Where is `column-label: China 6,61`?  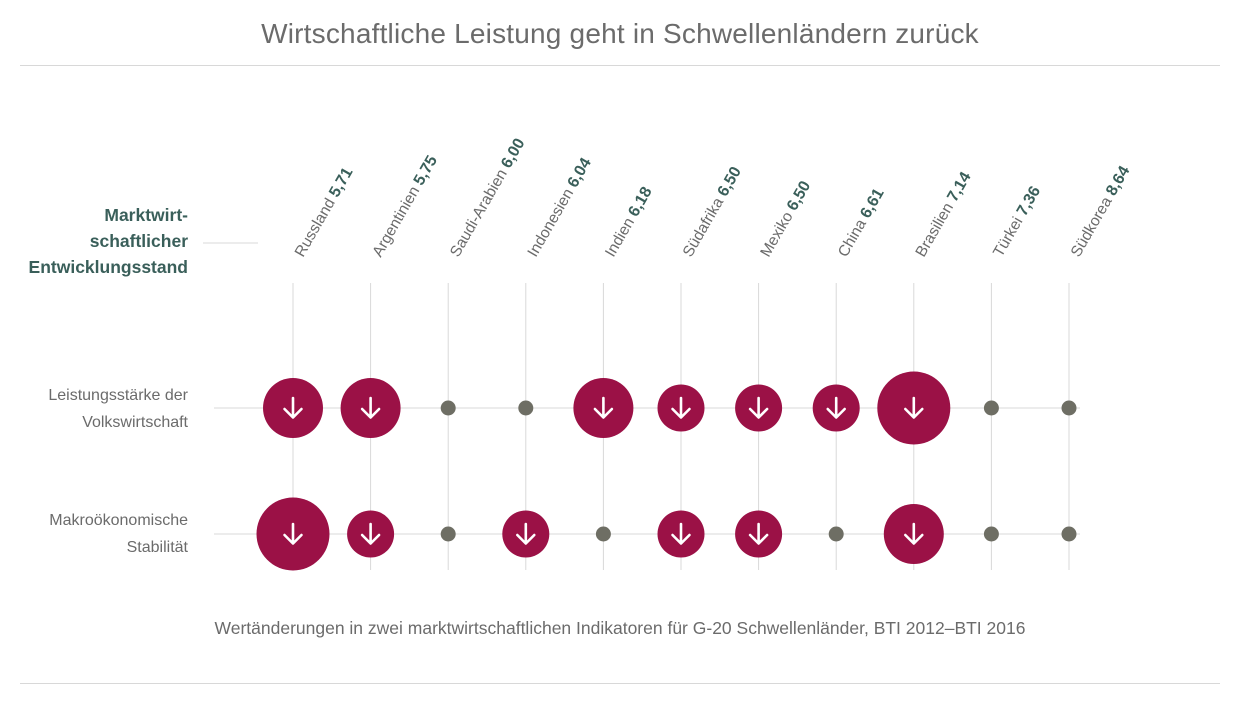 column-label: China 6,61 is located at coordinates (861, 223).